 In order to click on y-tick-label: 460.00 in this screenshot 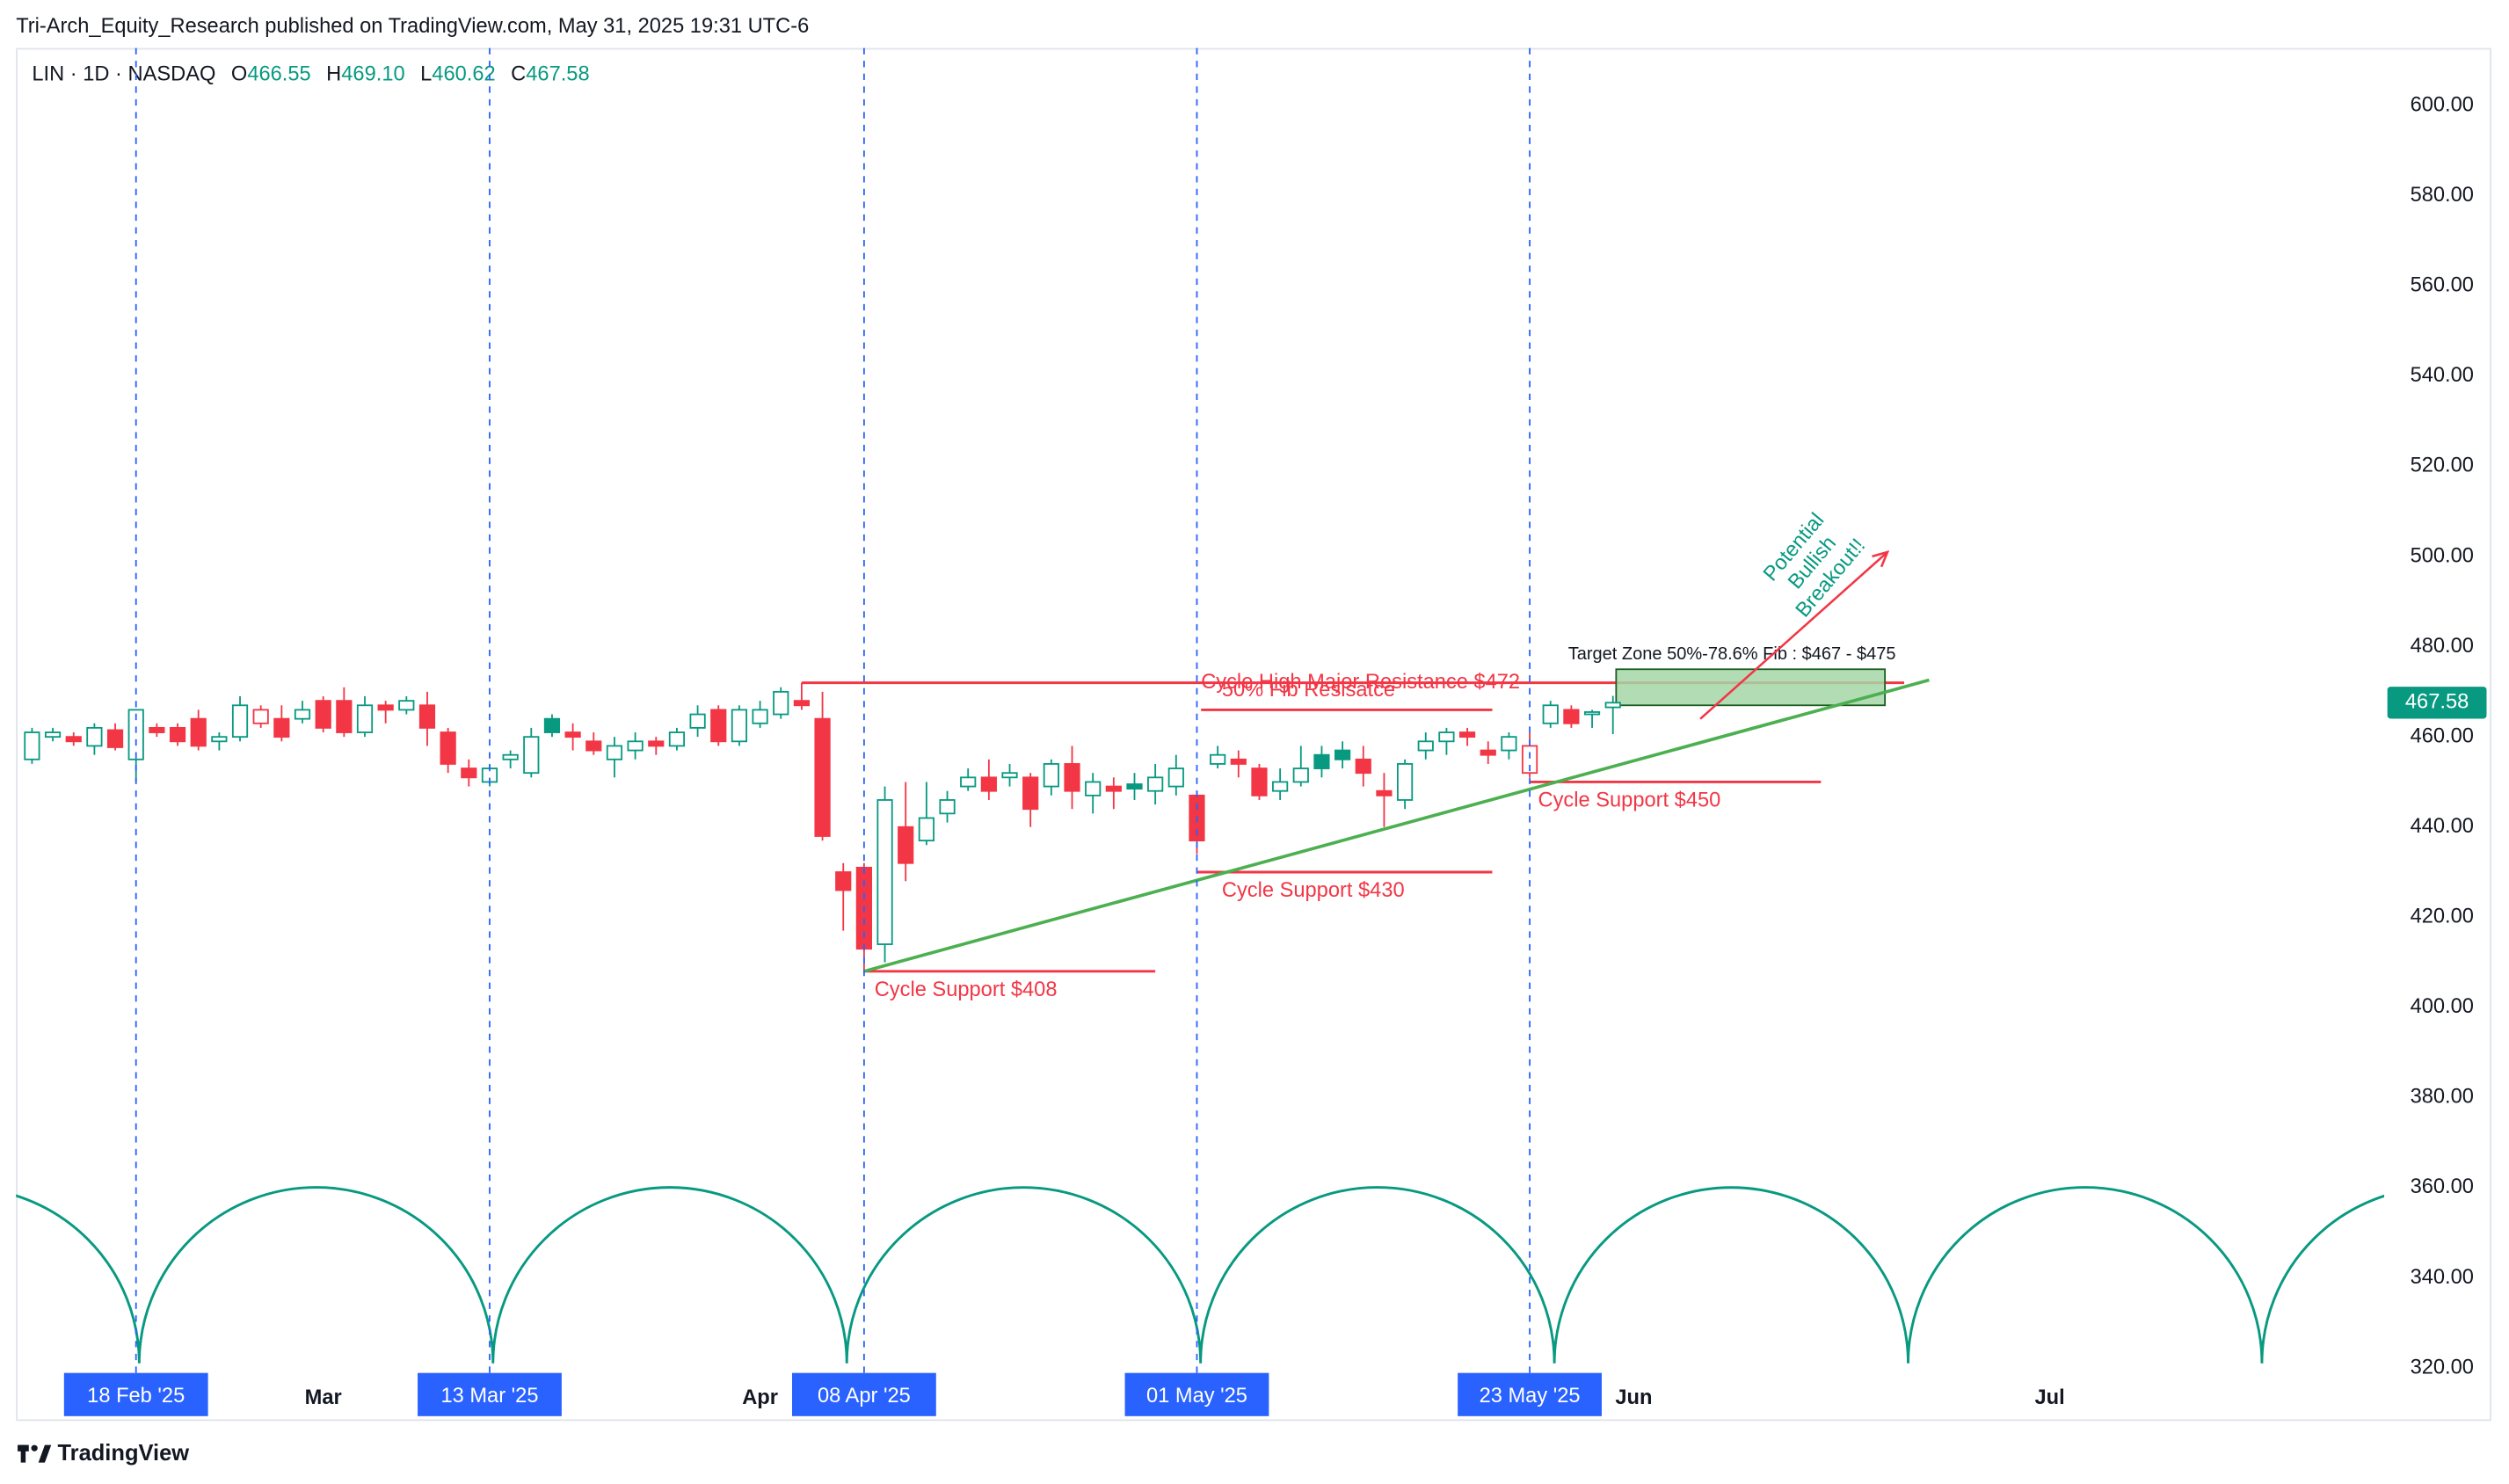, I will do `click(2442, 736)`.